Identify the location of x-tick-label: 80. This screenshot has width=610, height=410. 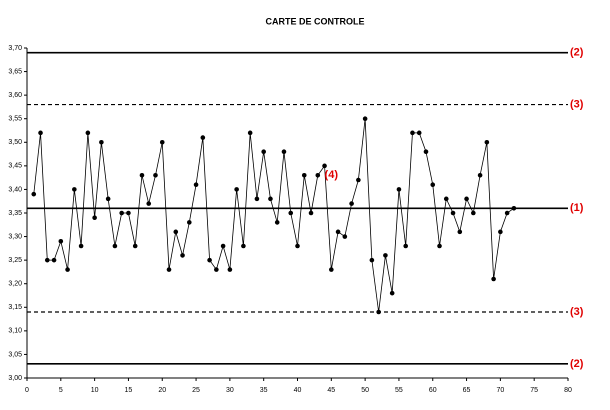
(568, 390).